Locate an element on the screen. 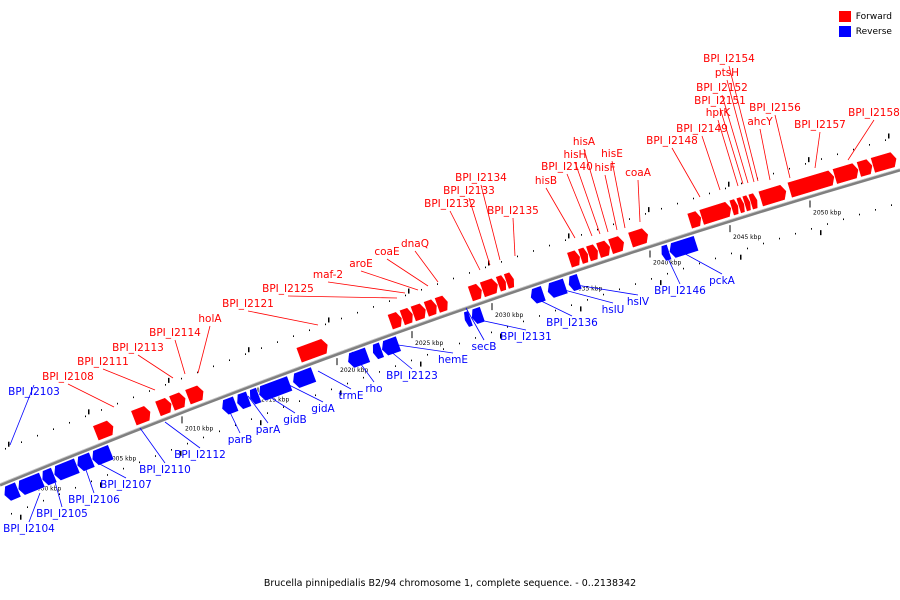  forward-gene-label: BPI_I2114 is located at coordinates (175, 333).